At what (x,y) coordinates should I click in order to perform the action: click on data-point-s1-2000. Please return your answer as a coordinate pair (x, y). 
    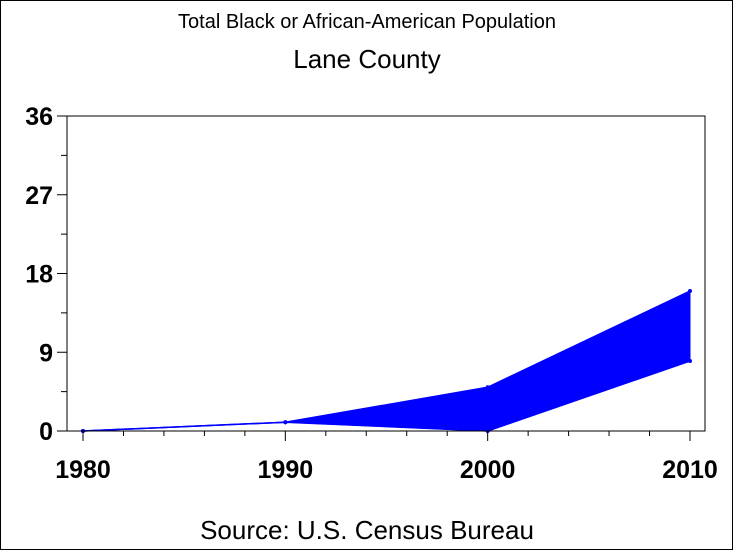
    Looking at the image, I should click on (487, 387).